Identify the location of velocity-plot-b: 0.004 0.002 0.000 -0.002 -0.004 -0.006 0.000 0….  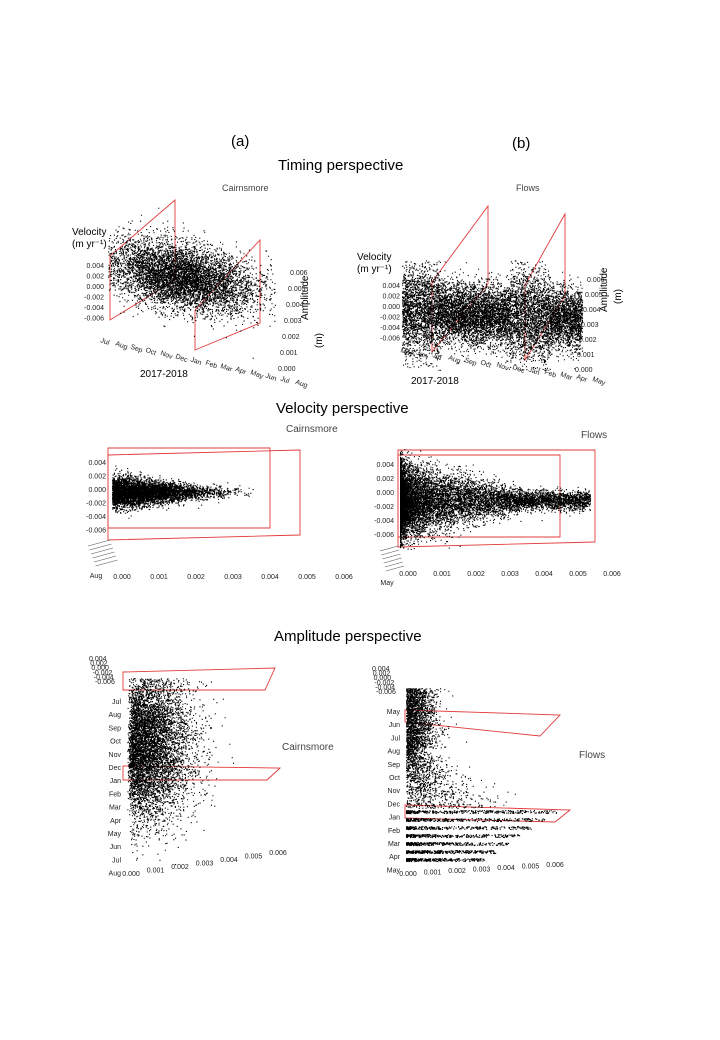
(497, 518).